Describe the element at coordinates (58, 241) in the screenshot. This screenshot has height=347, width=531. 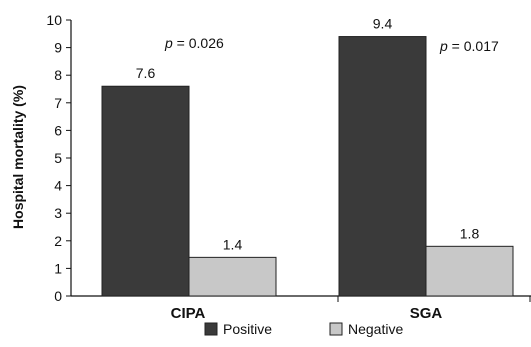
I see `y-tick-label: 2` at that location.